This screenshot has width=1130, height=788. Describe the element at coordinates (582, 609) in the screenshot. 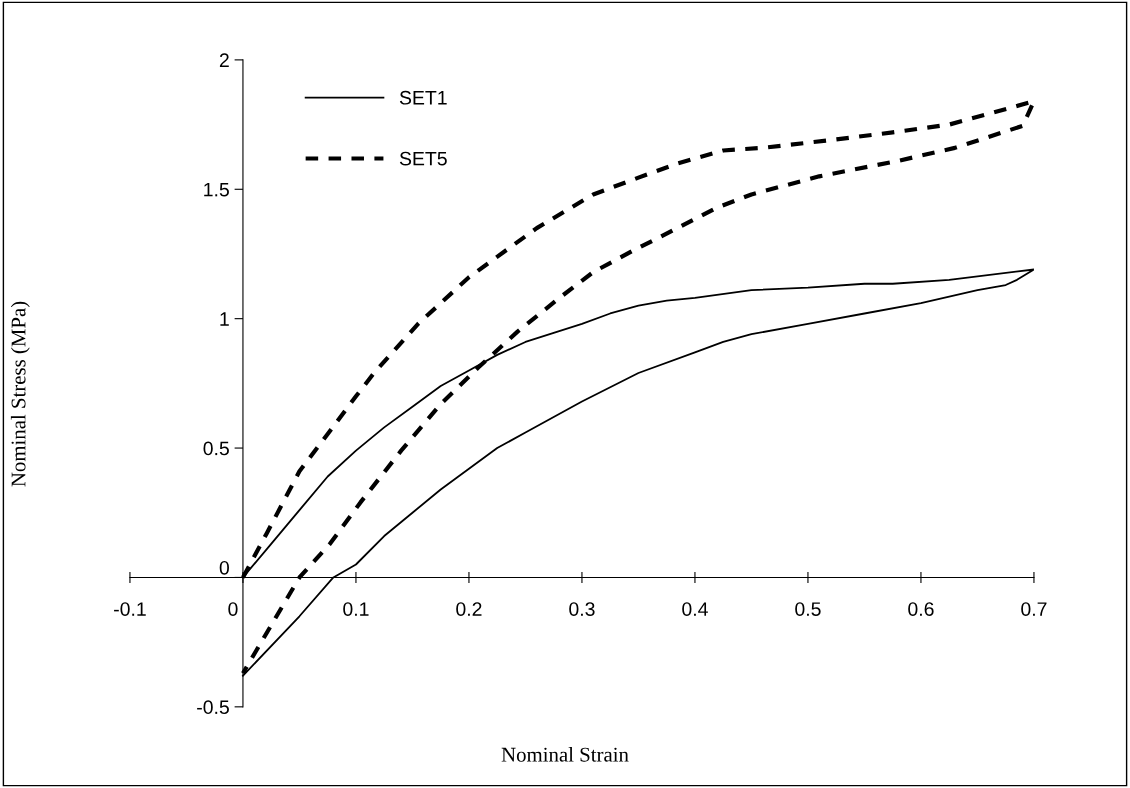

I see `x-tick-label: 0.3` at that location.